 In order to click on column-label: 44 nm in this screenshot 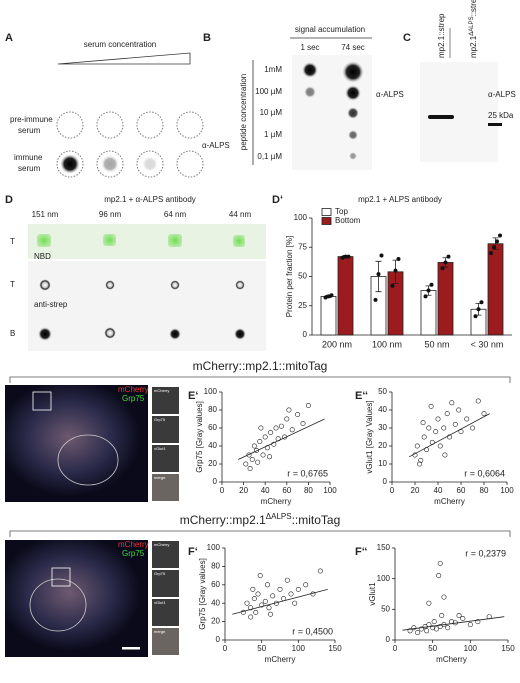, I will do `click(240, 214)`.